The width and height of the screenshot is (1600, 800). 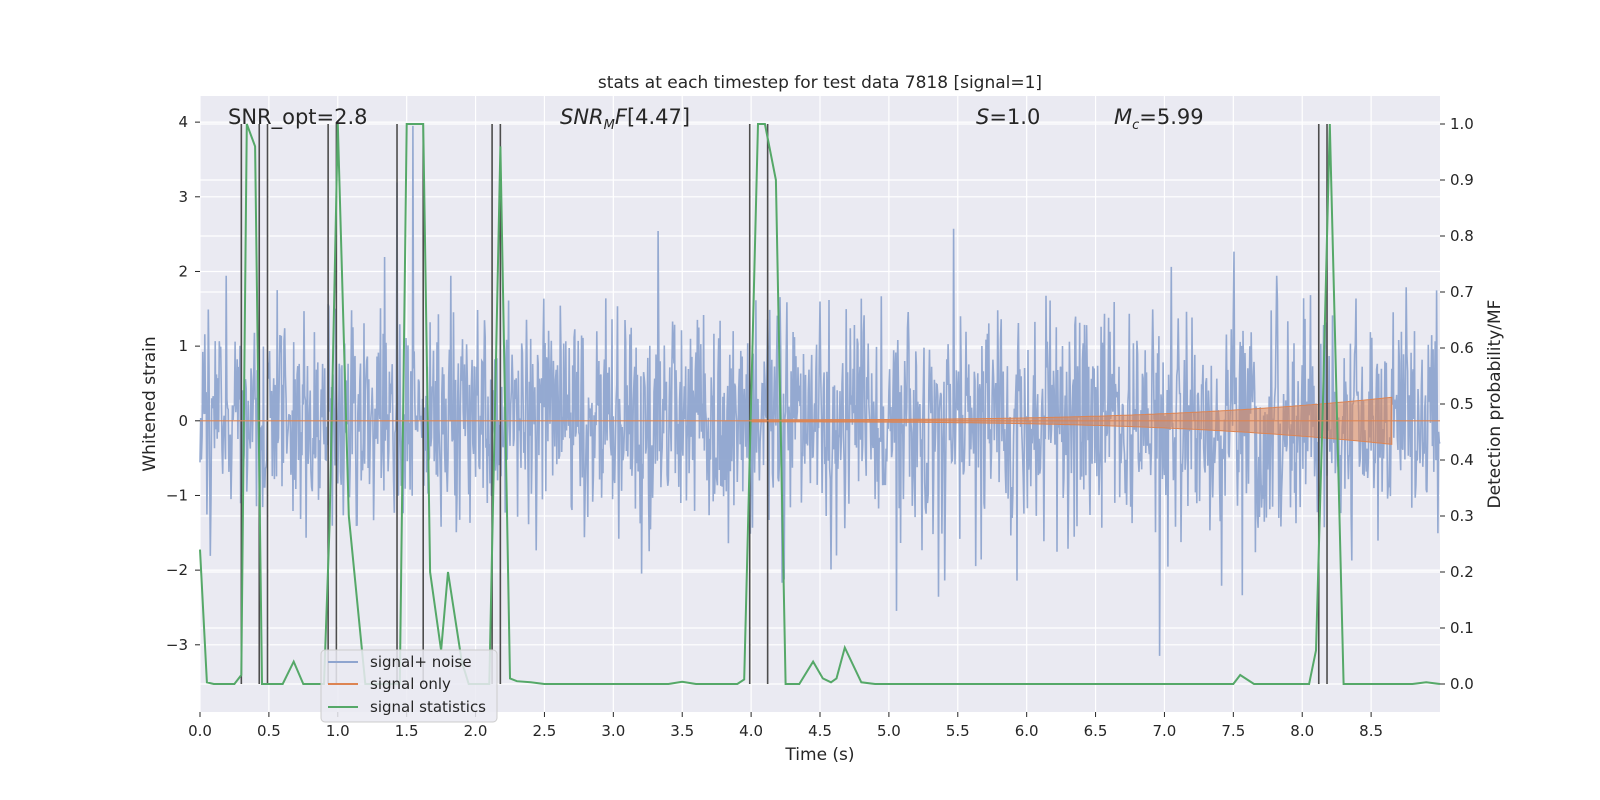 What do you see at coordinates (421, 662) in the screenshot?
I see `legend-label-noise: signal+ noise` at bounding box center [421, 662].